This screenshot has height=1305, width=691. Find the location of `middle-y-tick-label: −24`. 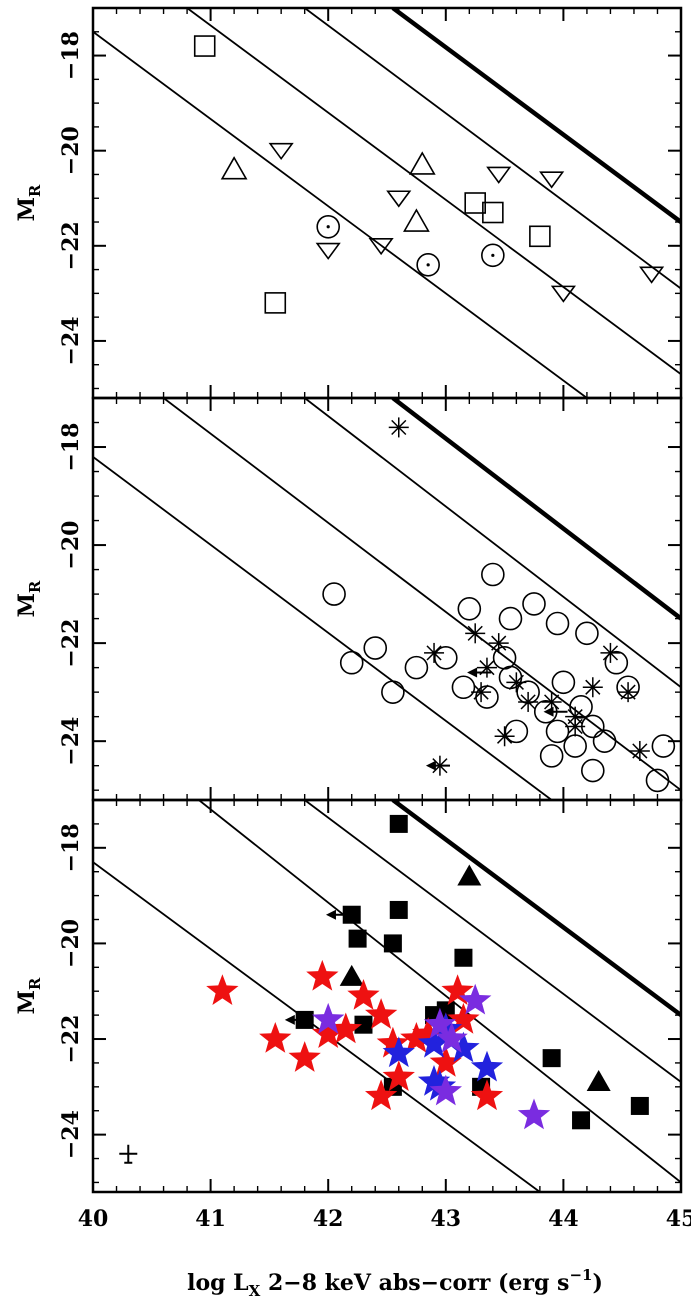

middle-y-tick-label: −24 is located at coordinates (71, 741).